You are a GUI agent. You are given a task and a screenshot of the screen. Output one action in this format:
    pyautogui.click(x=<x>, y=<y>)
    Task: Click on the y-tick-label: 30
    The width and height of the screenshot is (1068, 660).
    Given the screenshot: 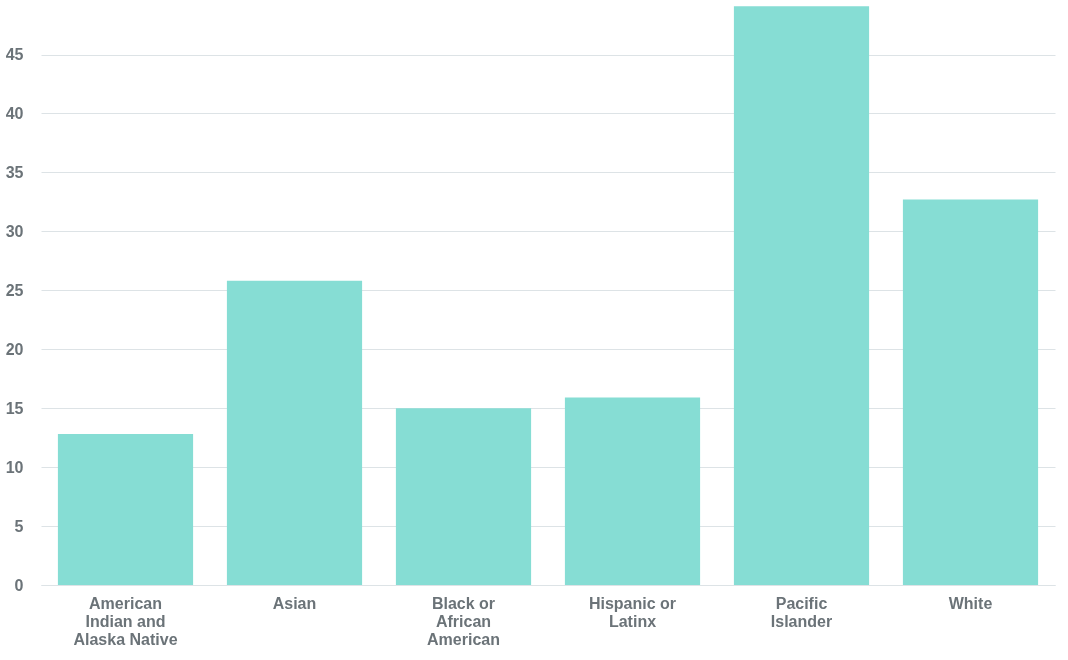 What is the action you would take?
    pyautogui.click(x=14, y=231)
    